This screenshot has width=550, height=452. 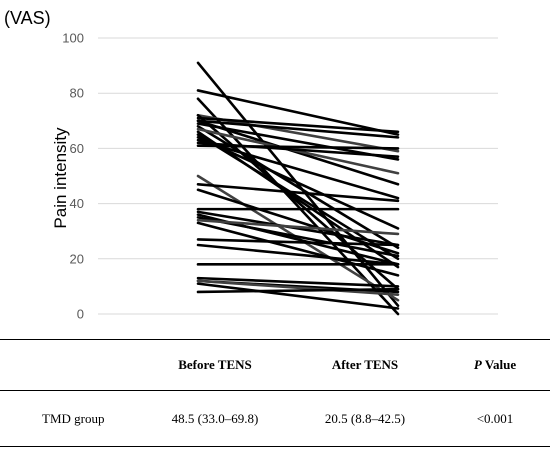 What do you see at coordinates (215, 364) in the screenshot?
I see `header-before-tens: Before TENS` at bounding box center [215, 364].